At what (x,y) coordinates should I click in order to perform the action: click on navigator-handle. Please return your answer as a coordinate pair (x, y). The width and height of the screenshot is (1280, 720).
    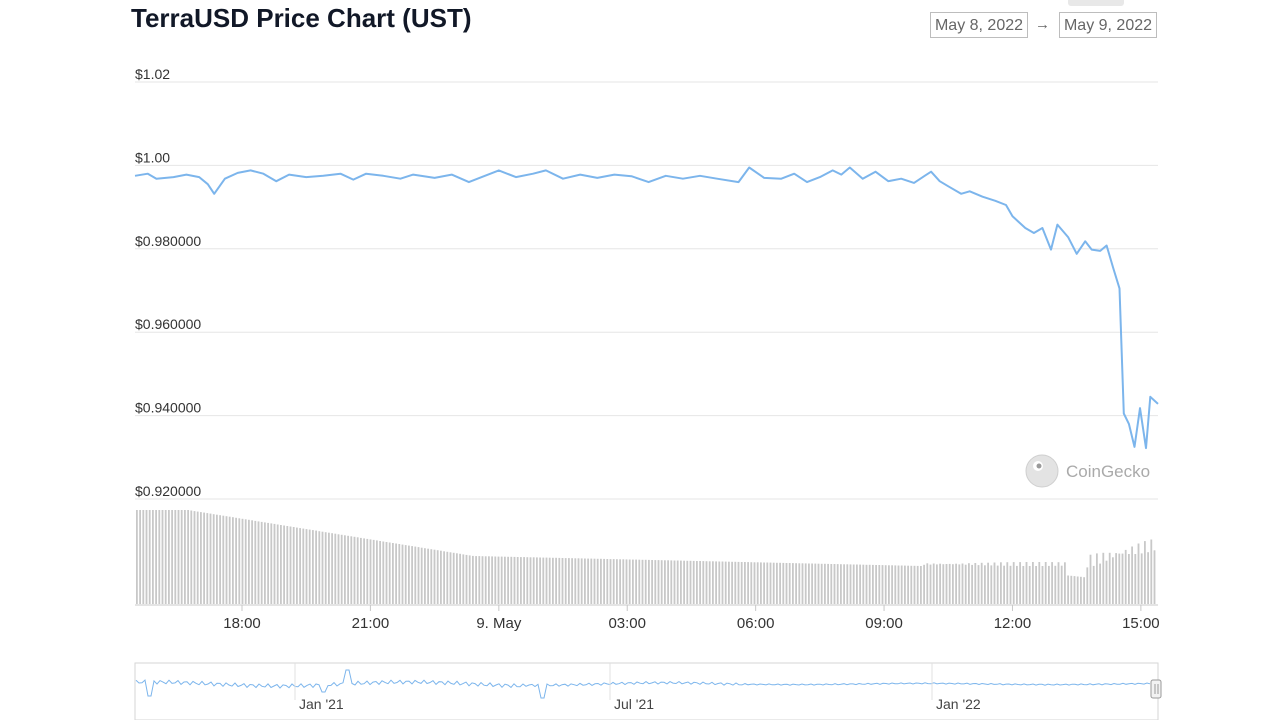
    Looking at the image, I should click on (1156, 689).